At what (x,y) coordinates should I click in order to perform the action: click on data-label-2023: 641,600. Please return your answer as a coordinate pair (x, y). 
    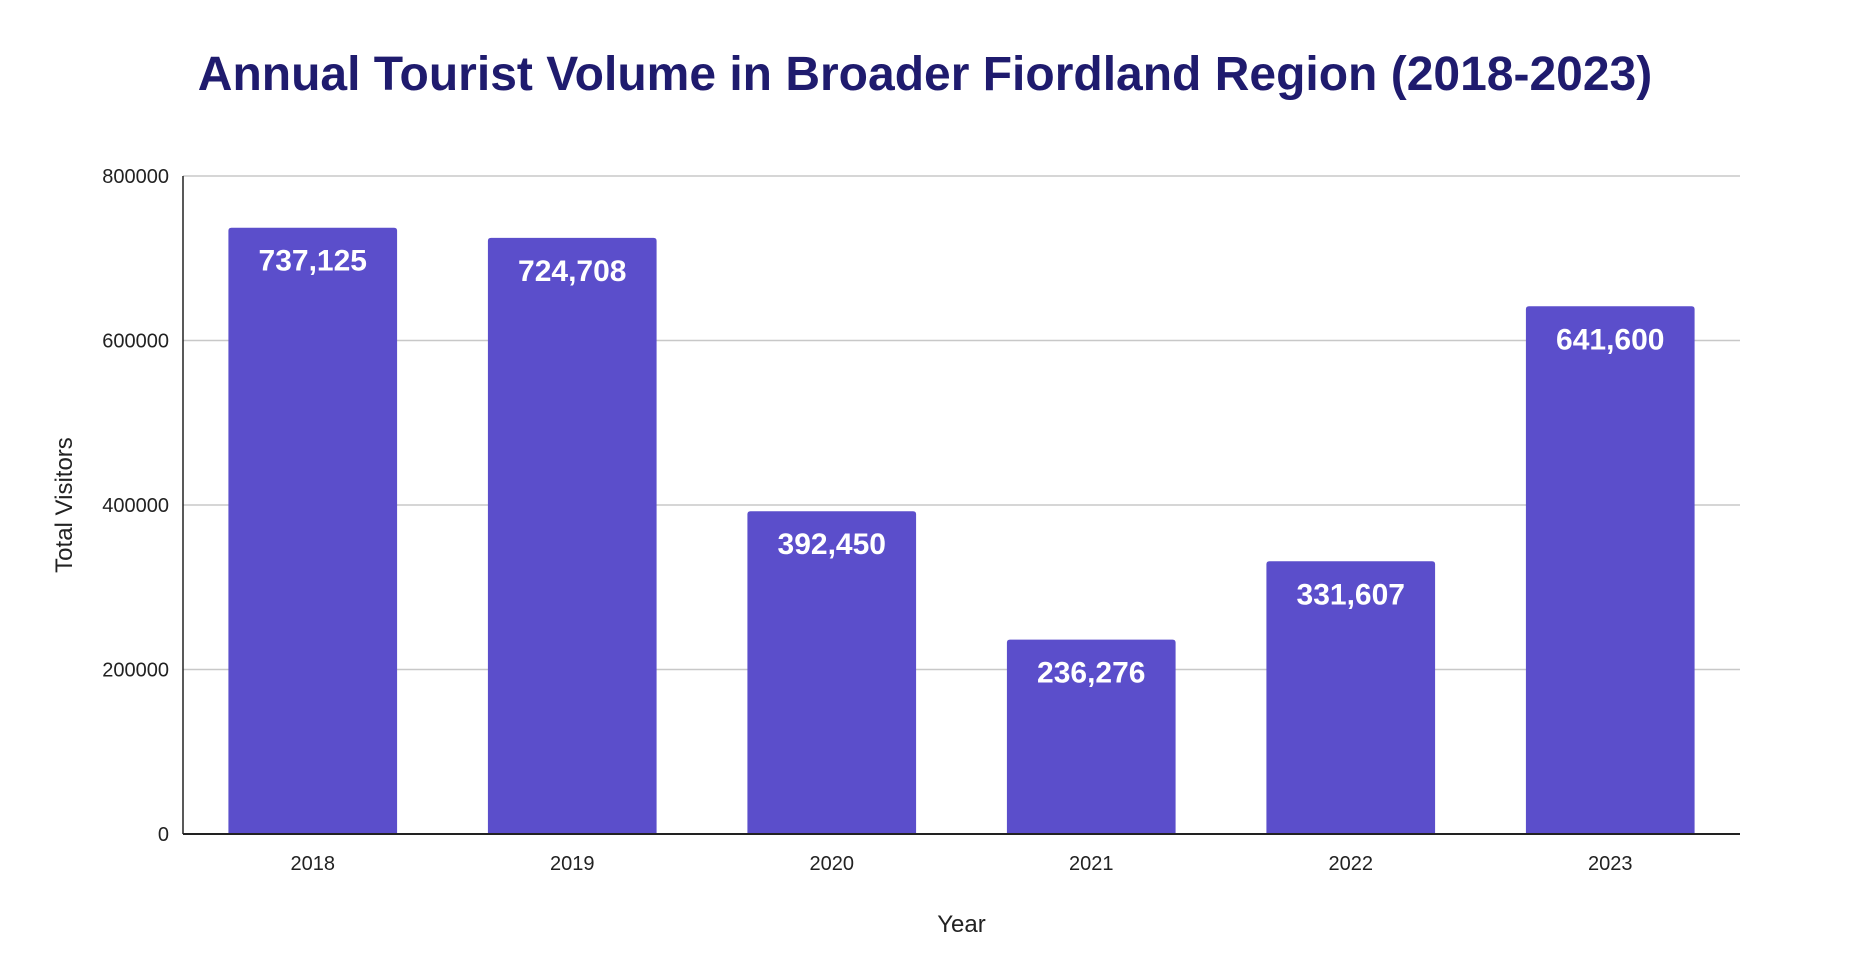
    Looking at the image, I should click on (1610, 339).